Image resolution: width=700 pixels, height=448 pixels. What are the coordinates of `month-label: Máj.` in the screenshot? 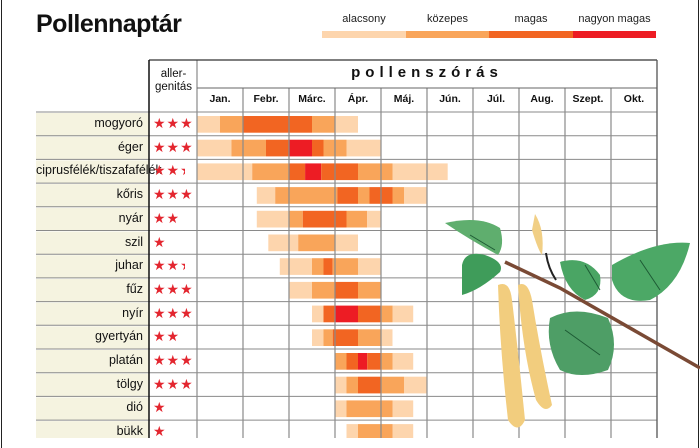 It's located at (404, 99).